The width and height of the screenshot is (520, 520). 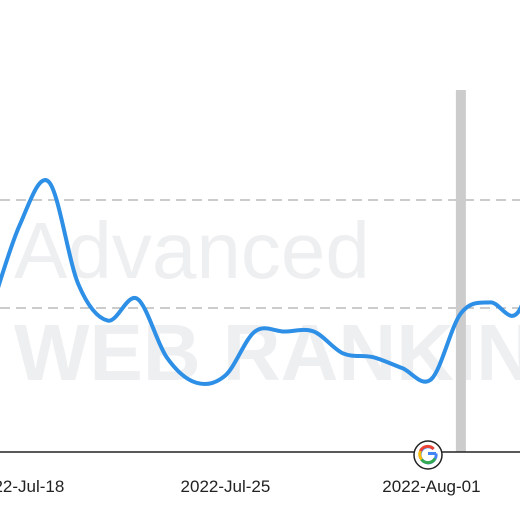 I want to click on google-g-icon, so click(x=428, y=455).